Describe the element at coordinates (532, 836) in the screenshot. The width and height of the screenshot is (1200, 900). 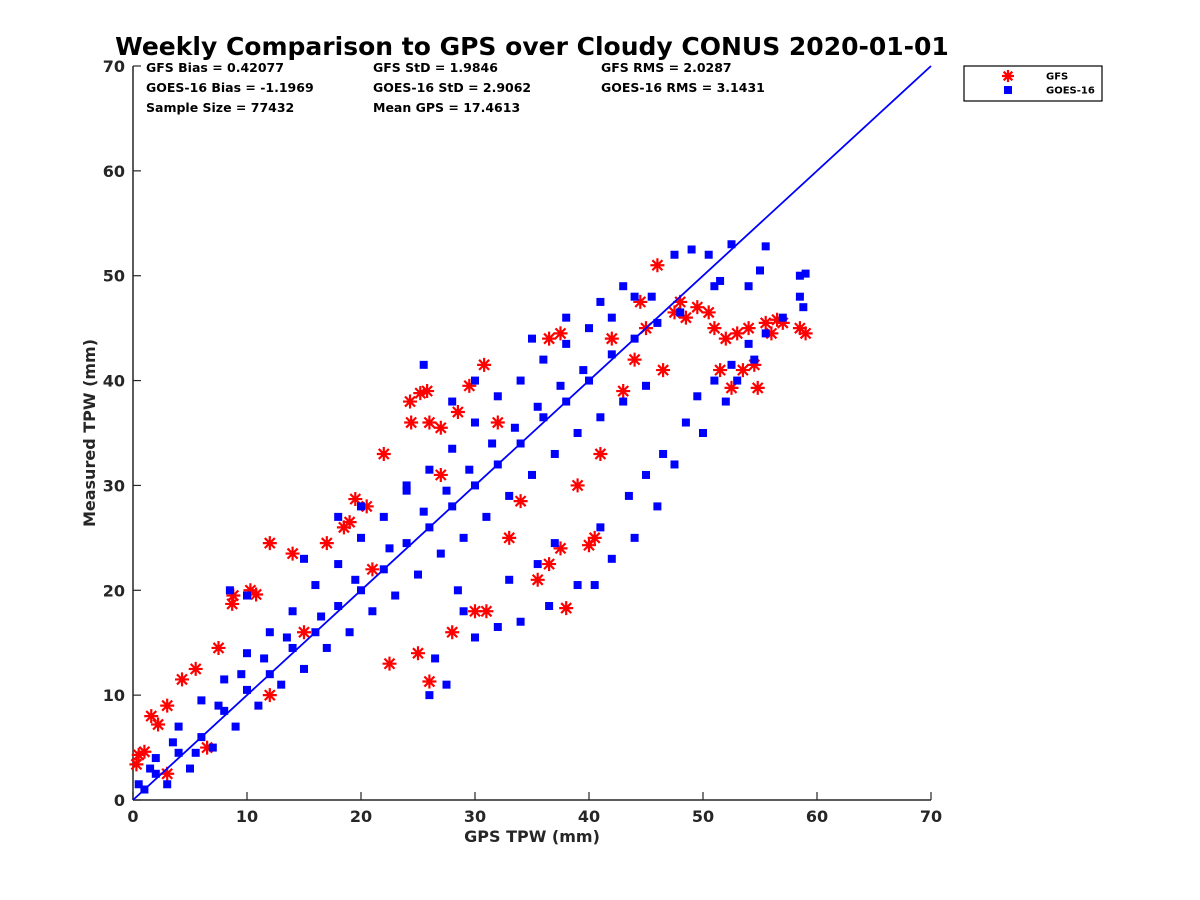
I see `x-axis-label: GPS TPW (mm)` at that location.